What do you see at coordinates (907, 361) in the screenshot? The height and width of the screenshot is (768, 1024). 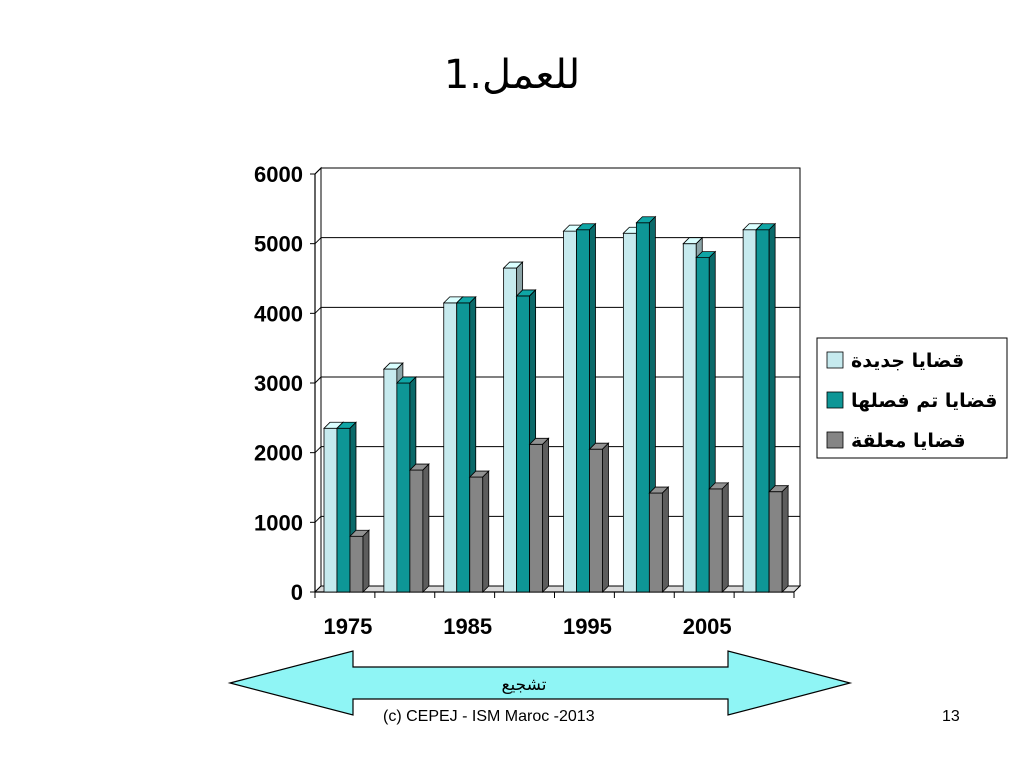 I see `legend-label: قضايا جديدة` at bounding box center [907, 361].